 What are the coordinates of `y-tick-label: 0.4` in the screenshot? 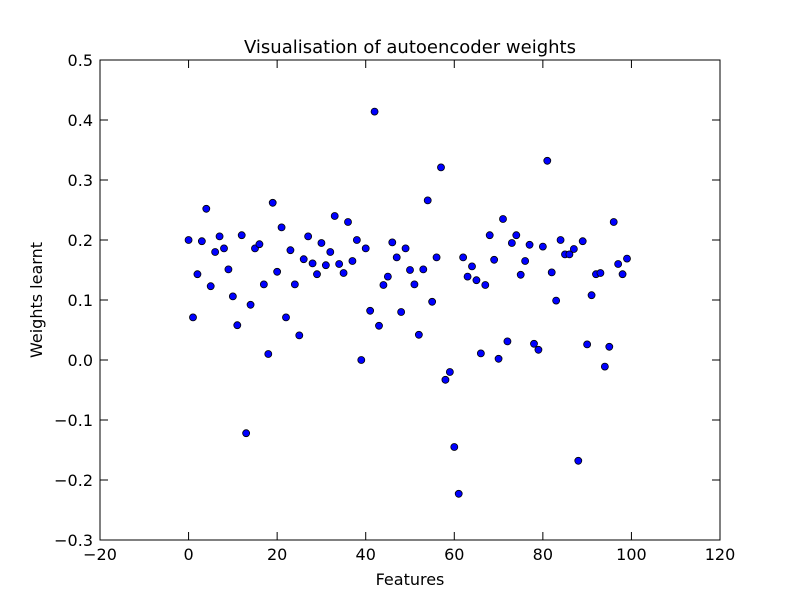 It's located at (80, 120).